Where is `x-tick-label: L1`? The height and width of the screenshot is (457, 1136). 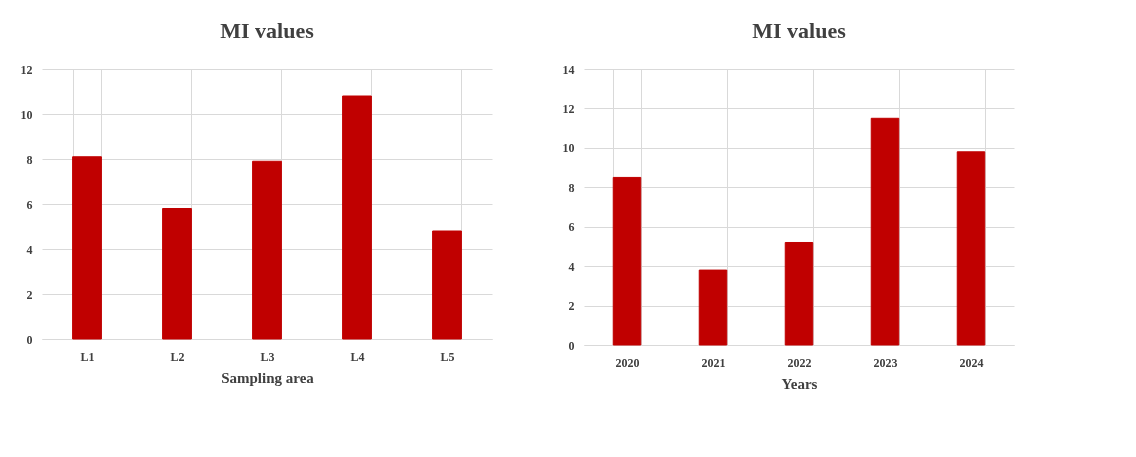
x-tick-label: L1 is located at coordinates (87, 356).